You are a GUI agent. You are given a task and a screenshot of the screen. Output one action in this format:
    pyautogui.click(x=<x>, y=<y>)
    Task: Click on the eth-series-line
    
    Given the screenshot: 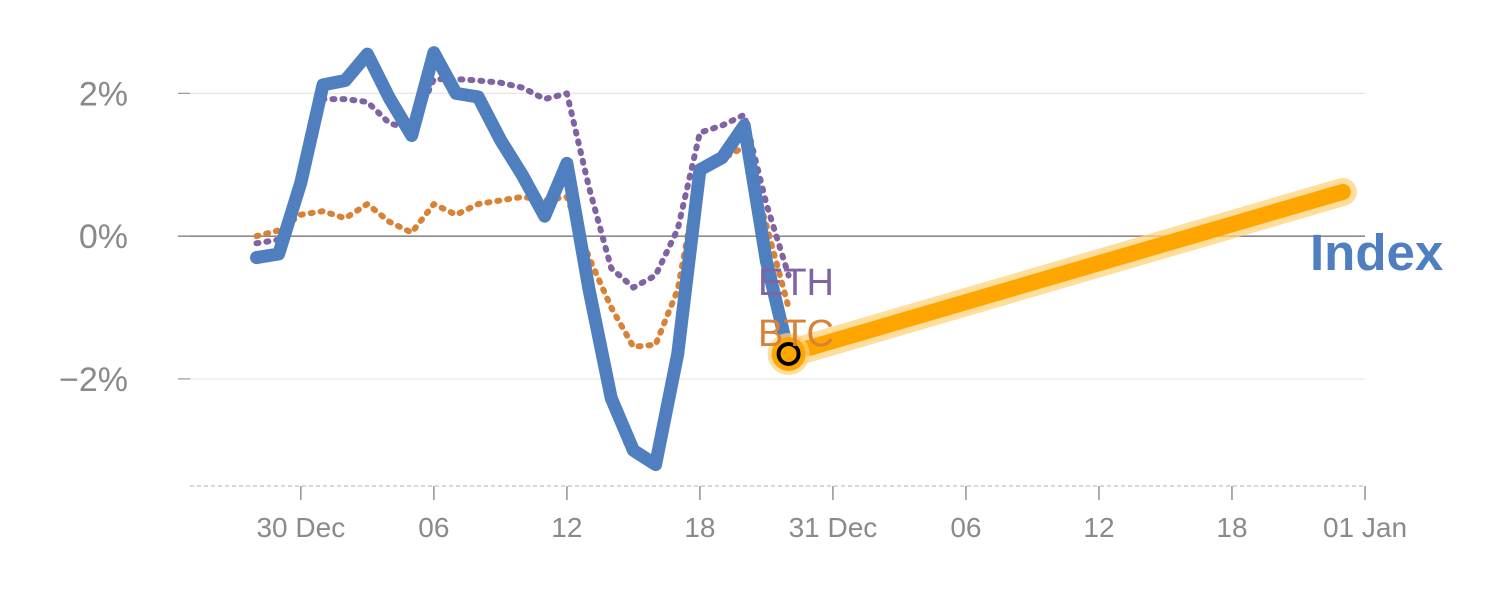 What is the action you would take?
    pyautogui.click(x=522, y=183)
    